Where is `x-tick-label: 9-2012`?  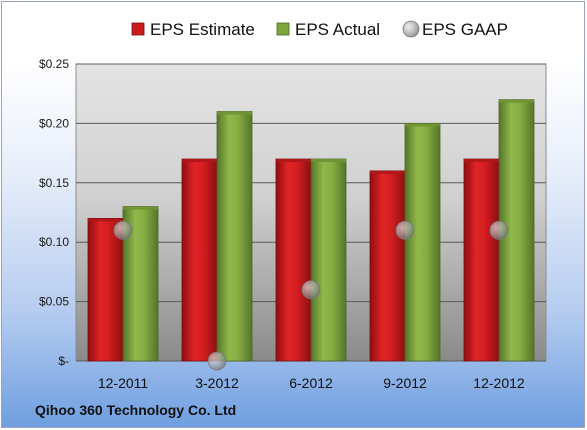 x-tick-label: 9-2012 is located at coordinates (405, 383).